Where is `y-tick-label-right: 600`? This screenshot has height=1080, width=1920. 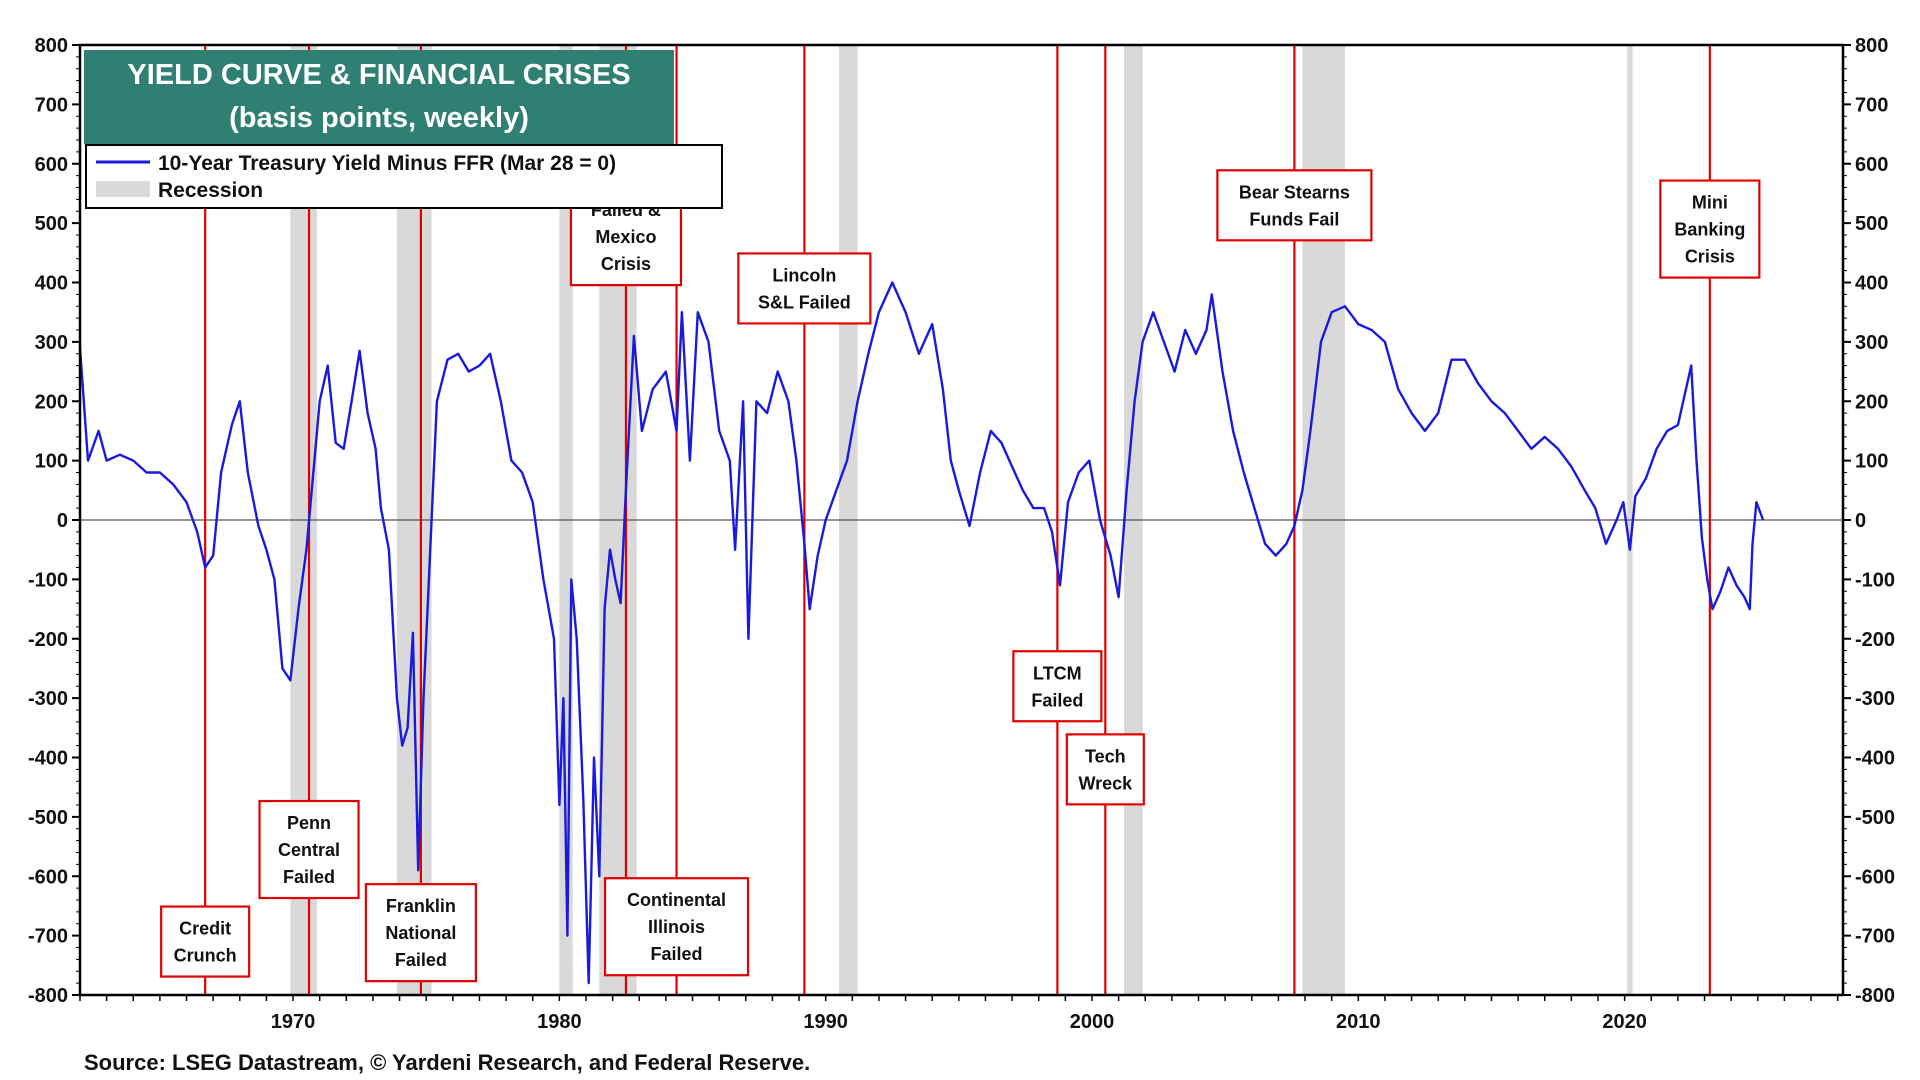
y-tick-label-right: 600 is located at coordinates (1871, 165).